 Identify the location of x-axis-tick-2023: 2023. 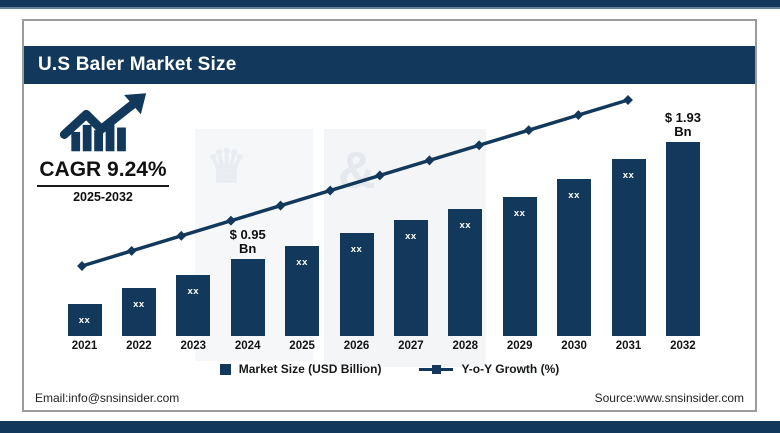
(193, 346).